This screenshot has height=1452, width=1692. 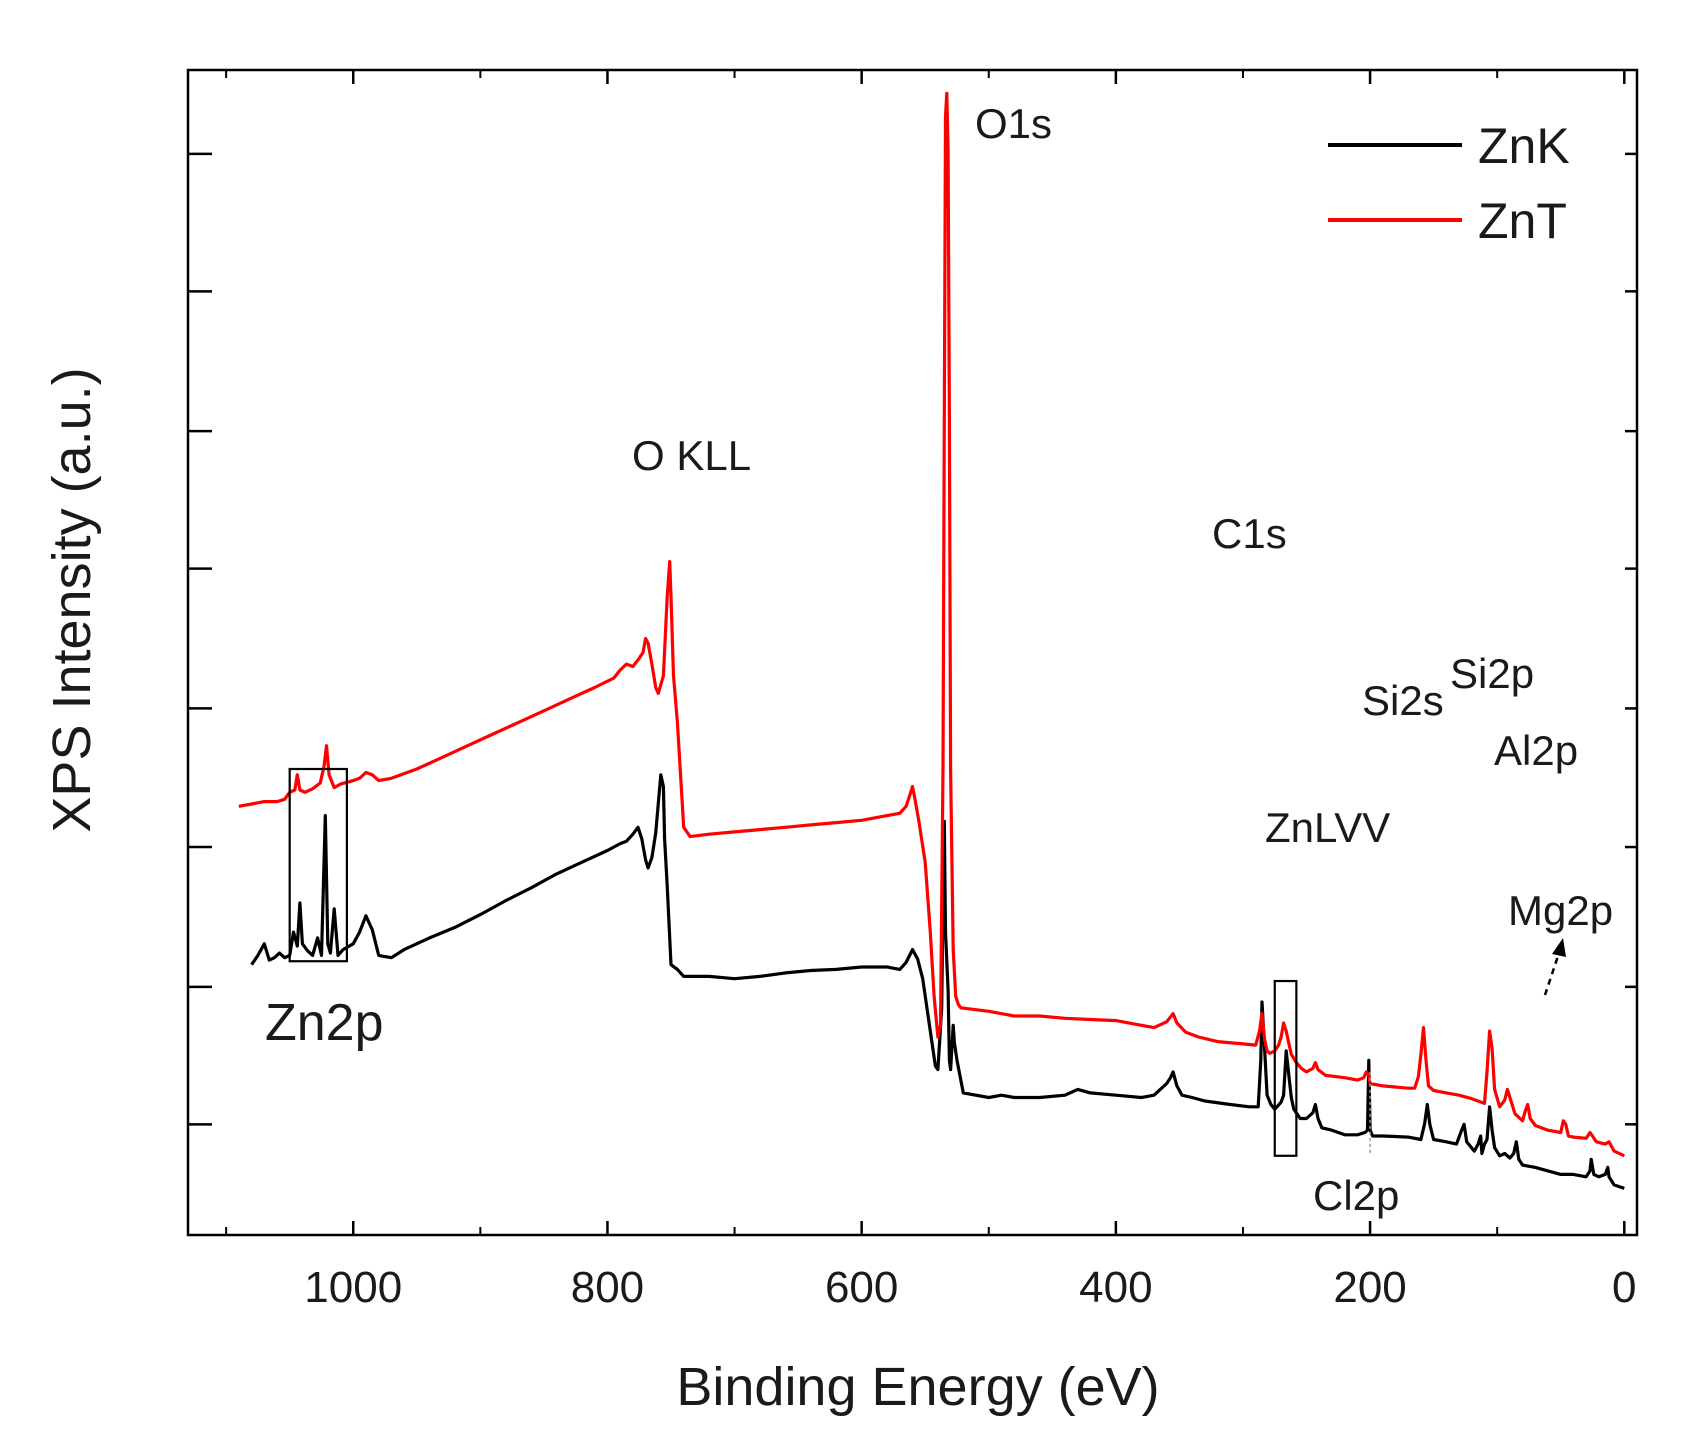 What do you see at coordinates (1624, 1287) in the screenshot?
I see `x-tick-label: 0` at bounding box center [1624, 1287].